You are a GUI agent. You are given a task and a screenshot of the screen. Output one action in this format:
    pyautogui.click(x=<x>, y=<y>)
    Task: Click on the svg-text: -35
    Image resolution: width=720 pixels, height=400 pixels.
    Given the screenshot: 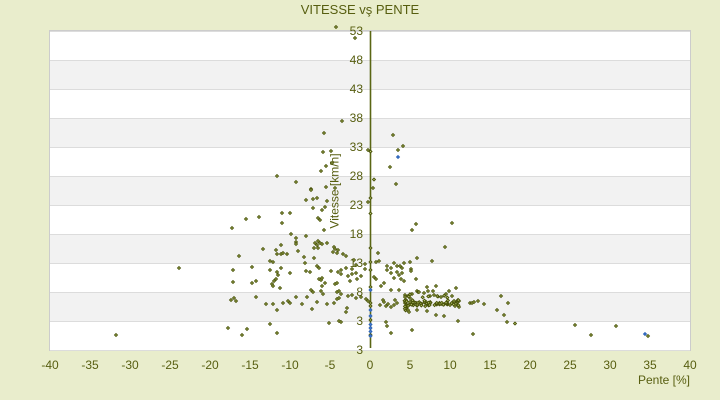 What is the action you would take?
    pyautogui.click(x=90, y=365)
    